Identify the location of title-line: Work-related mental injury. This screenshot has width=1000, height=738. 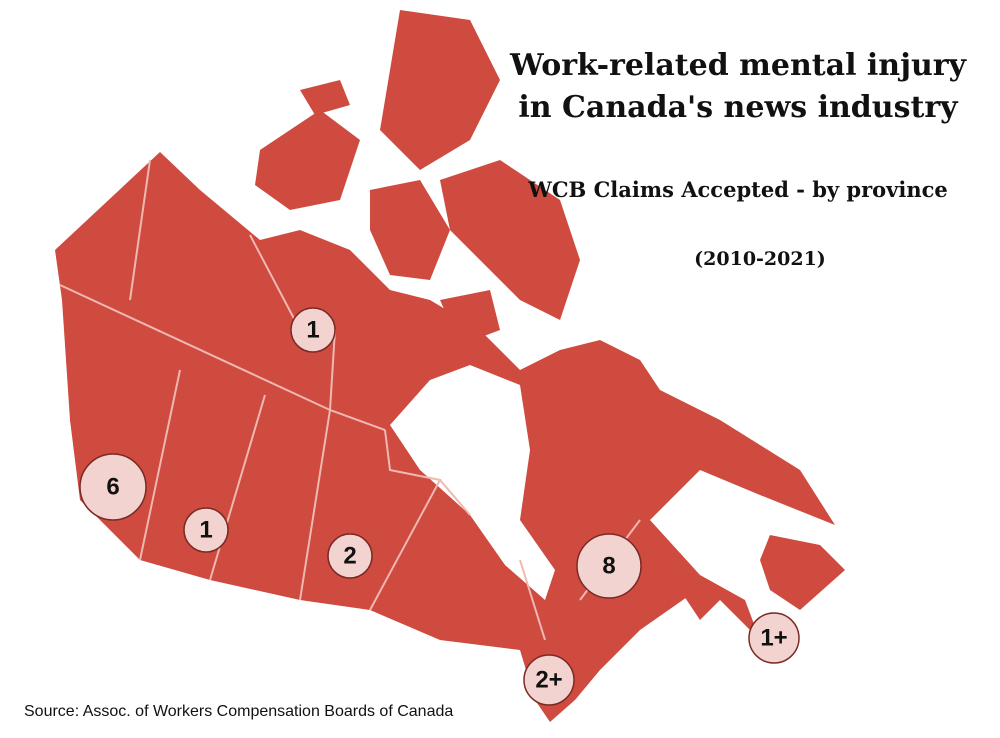
(738, 65).